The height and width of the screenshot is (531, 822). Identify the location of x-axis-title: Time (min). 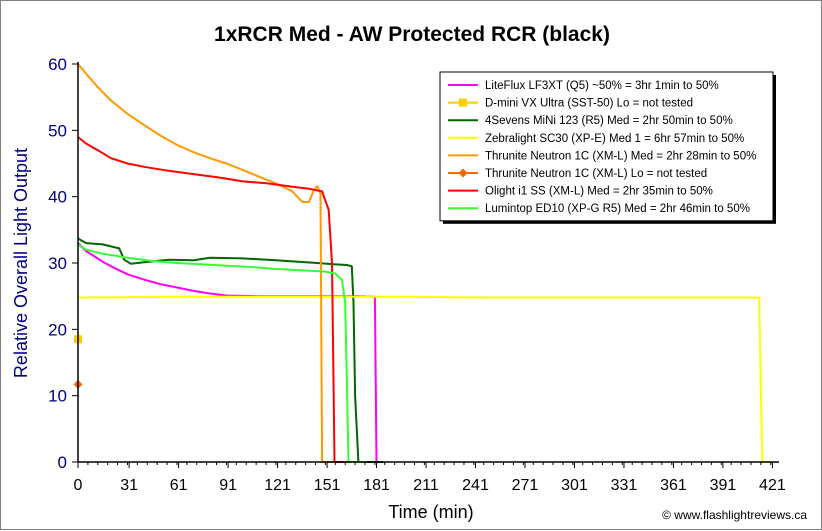
(430, 512).